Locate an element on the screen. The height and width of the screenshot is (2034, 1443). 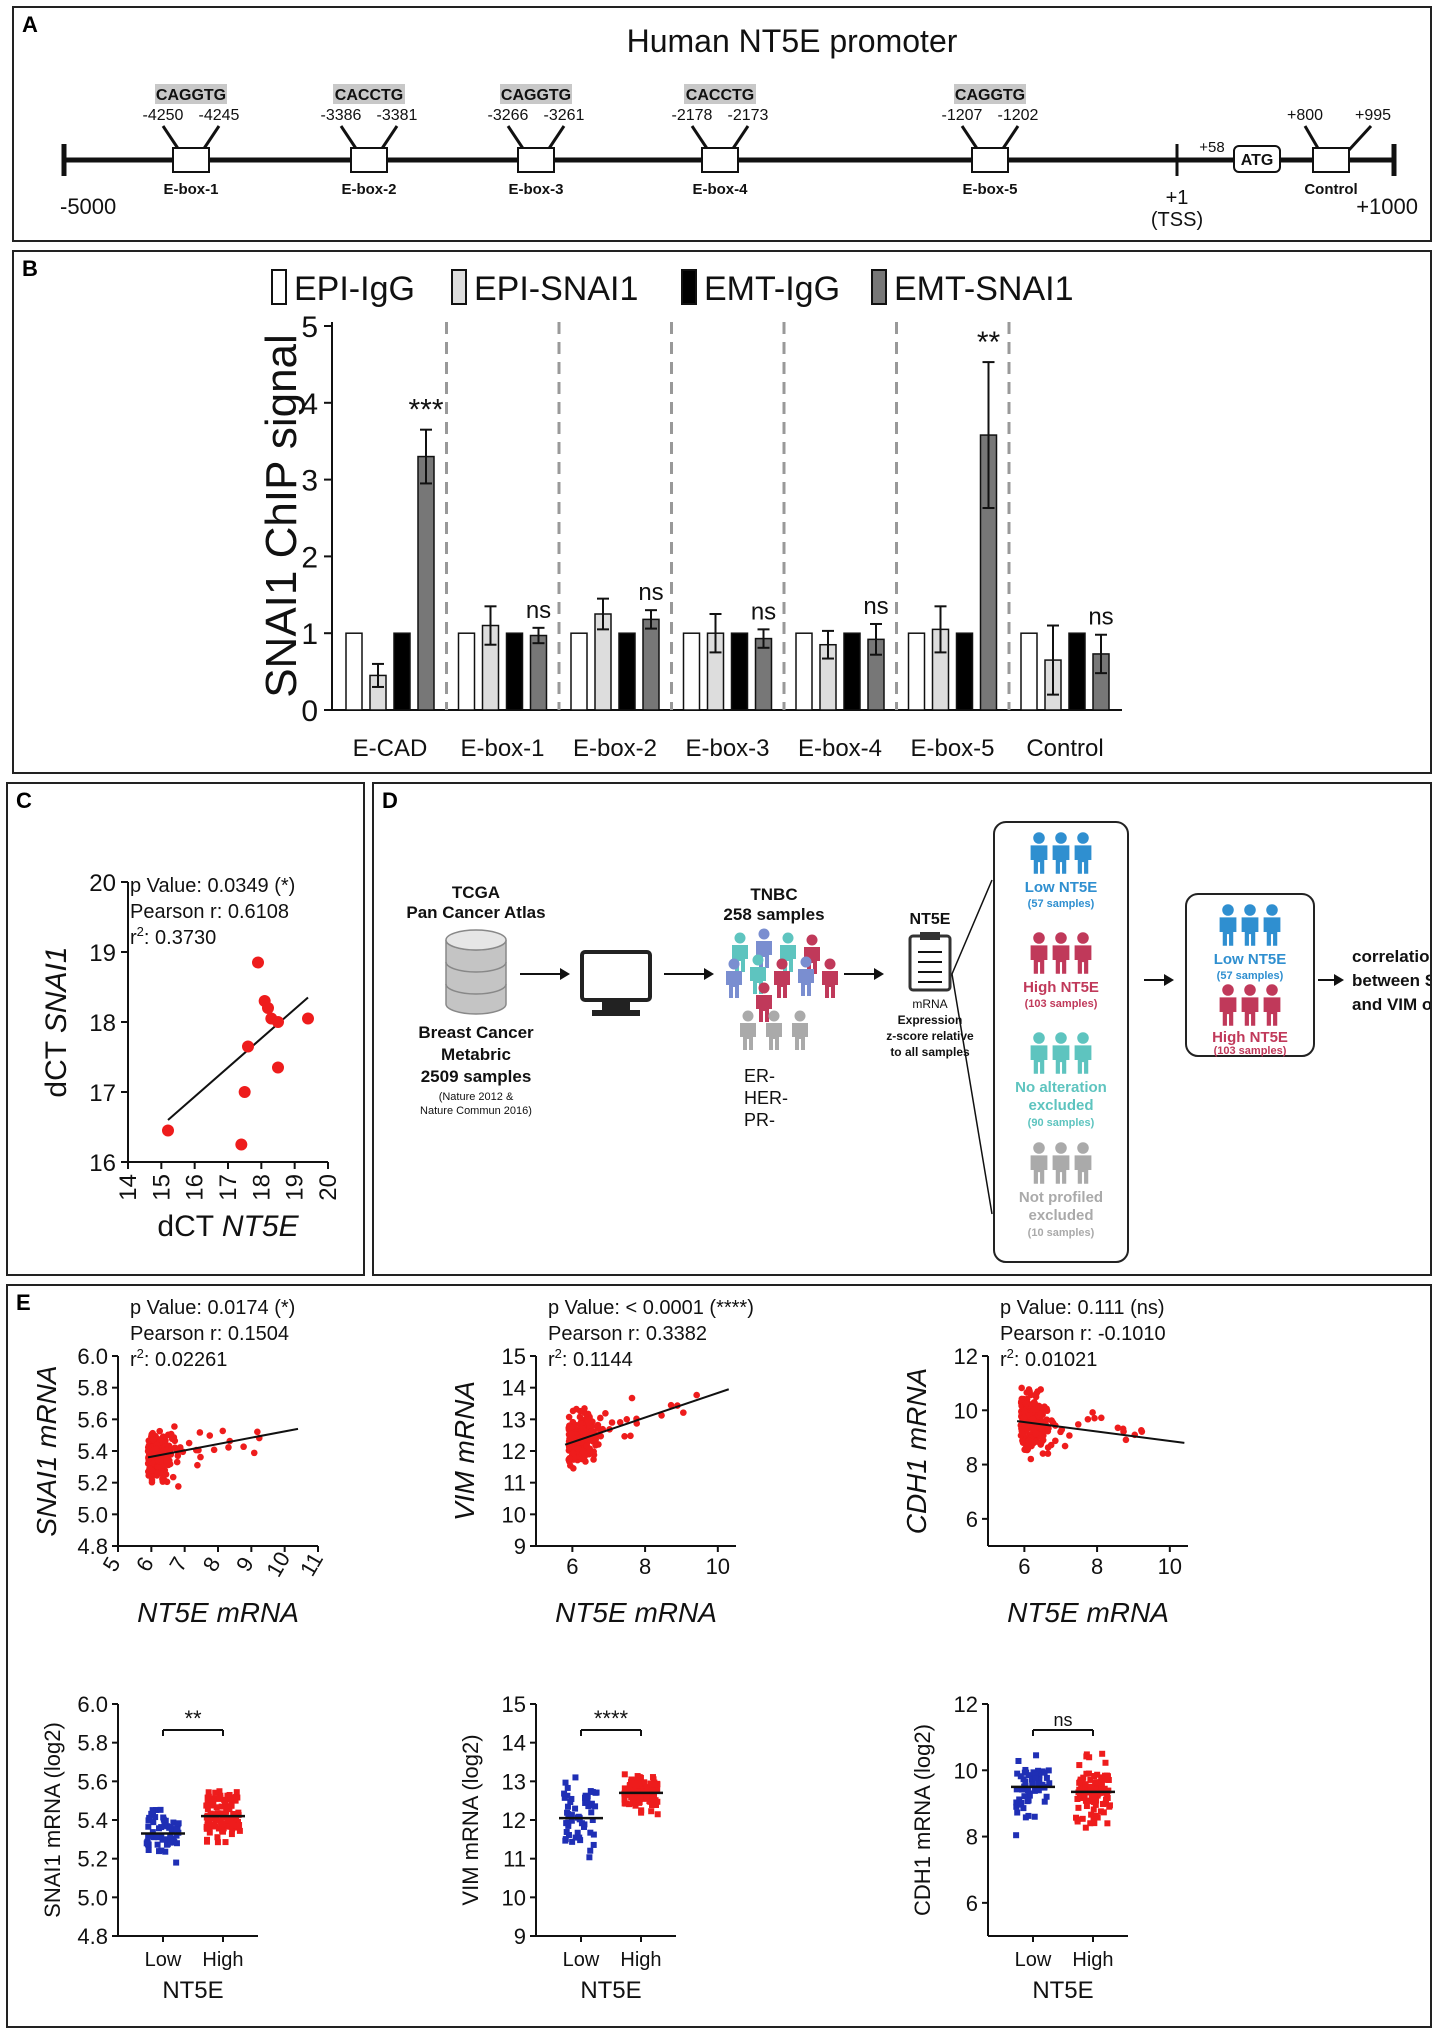
atg-label: ATG is located at coordinates (1257, 160).